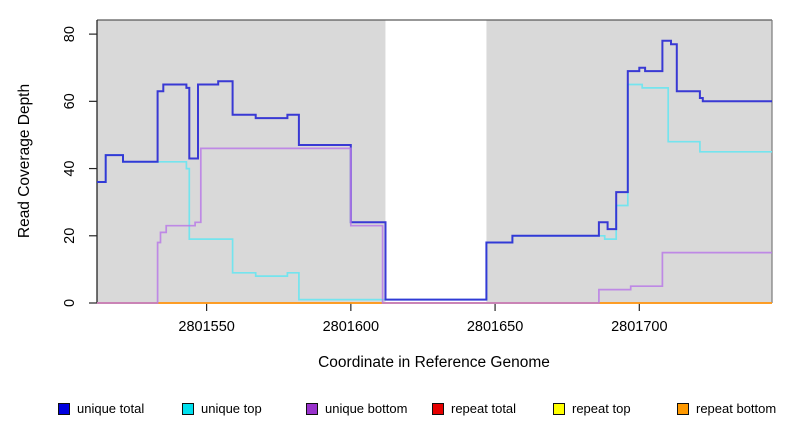 Image resolution: width=792 pixels, height=432 pixels. Describe the element at coordinates (70, 101) in the screenshot. I see `y-tick-label: 60` at that location.